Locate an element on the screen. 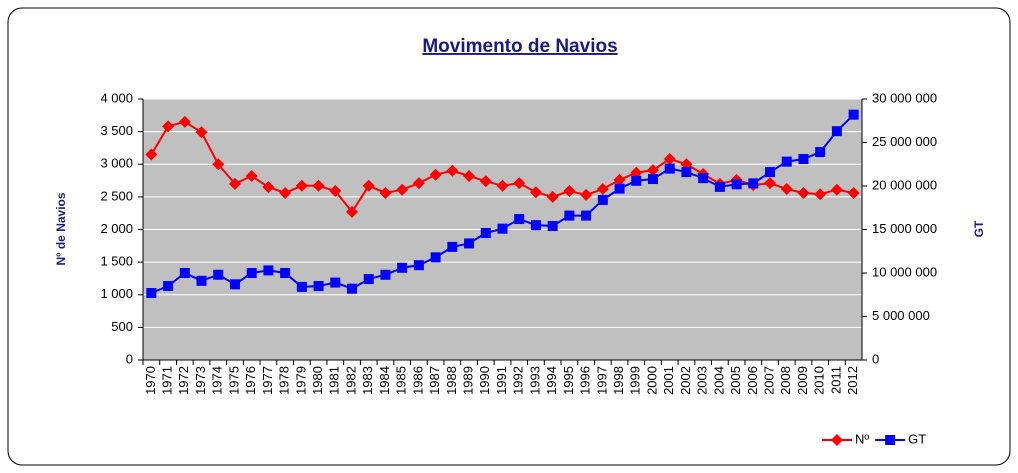  x-tick-label: 1993 is located at coordinates (534, 380).